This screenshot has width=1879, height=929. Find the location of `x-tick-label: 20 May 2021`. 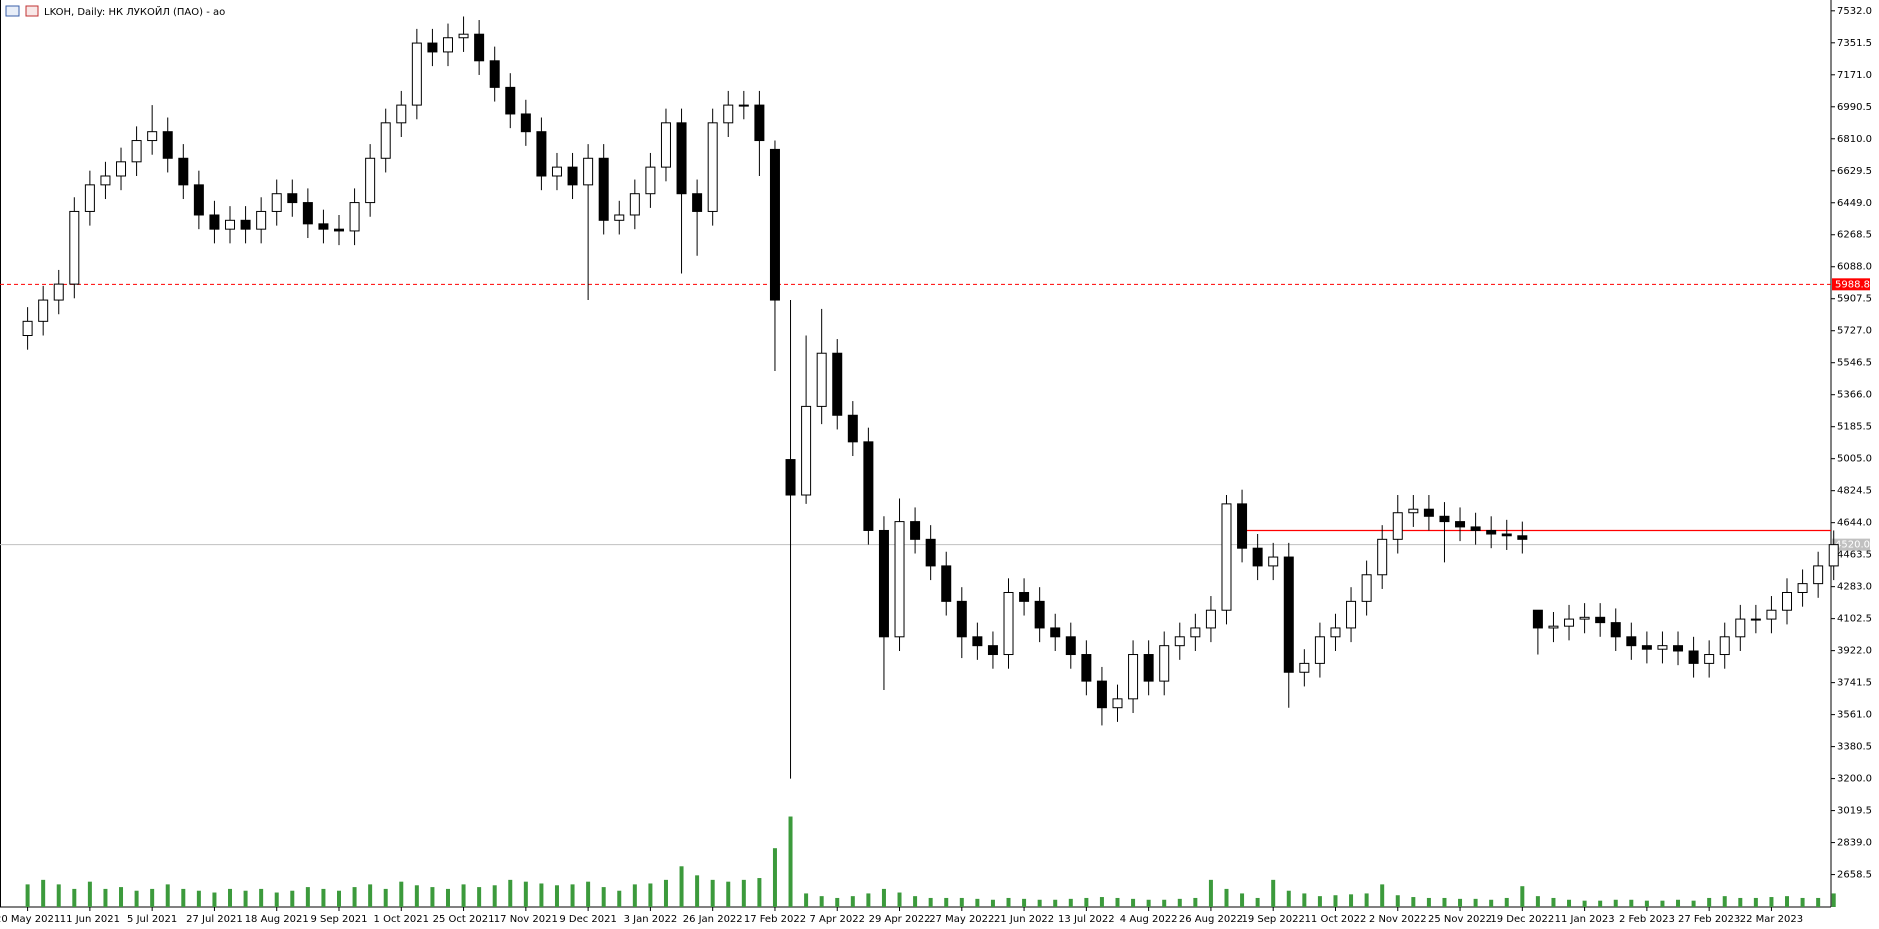

x-tick-label: 20 May 2021 is located at coordinates (30, 919).